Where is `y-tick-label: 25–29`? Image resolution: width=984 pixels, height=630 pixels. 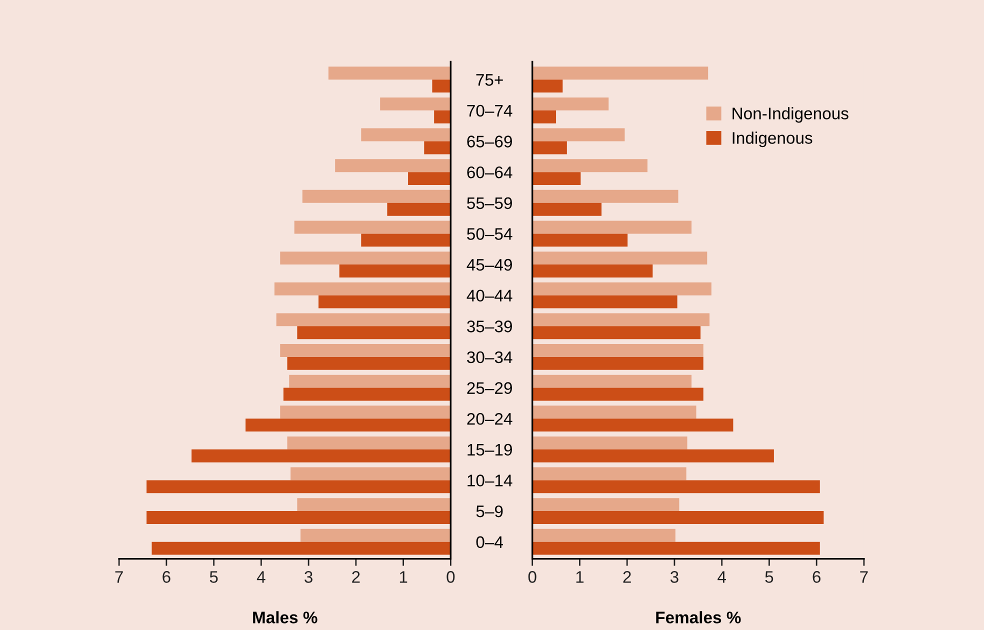
y-tick-label: 25–29 is located at coordinates (489, 388).